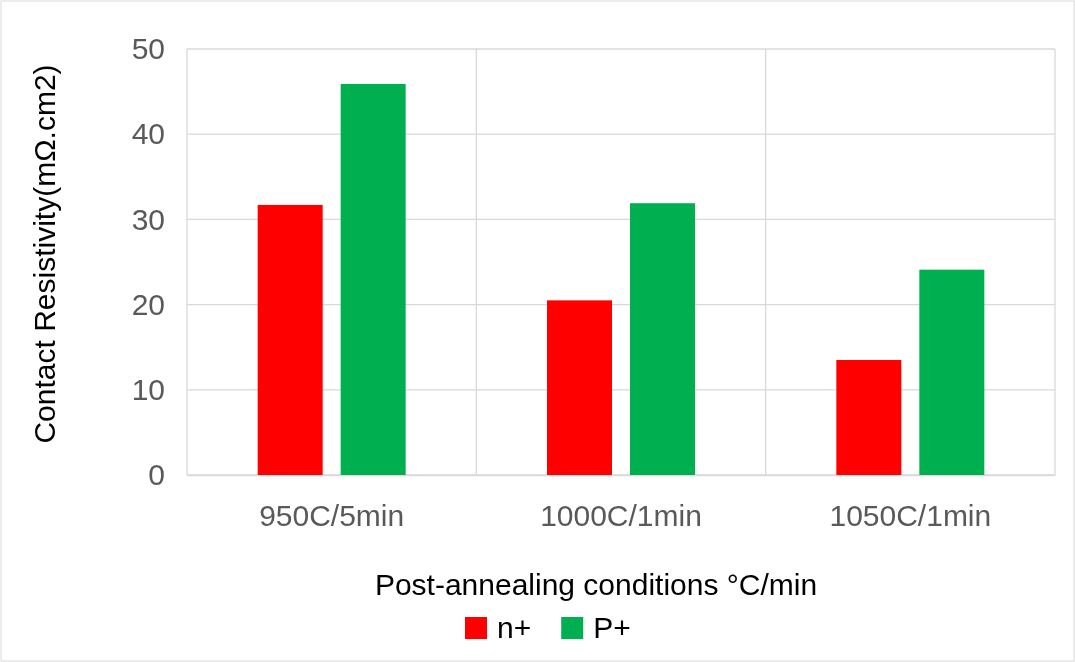  I want to click on y-tick-label: 50, so click(148, 49).